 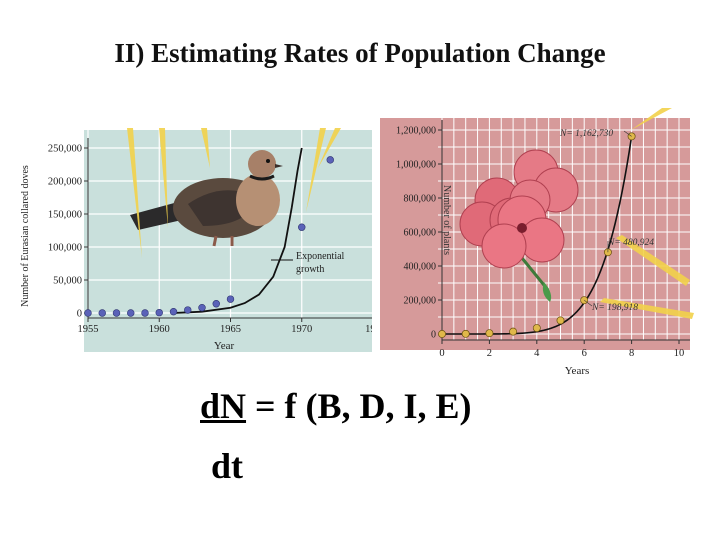 I want to click on formula-rest: = f (B, D, I, E), so click(x=359, y=406).